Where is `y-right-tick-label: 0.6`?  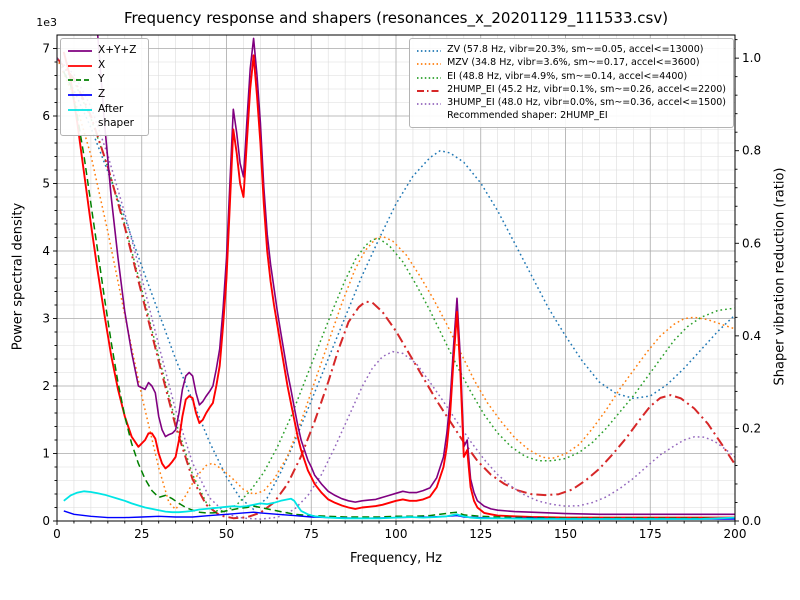 y-right-tick-label: 0.6 is located at coordinates (751, 243).